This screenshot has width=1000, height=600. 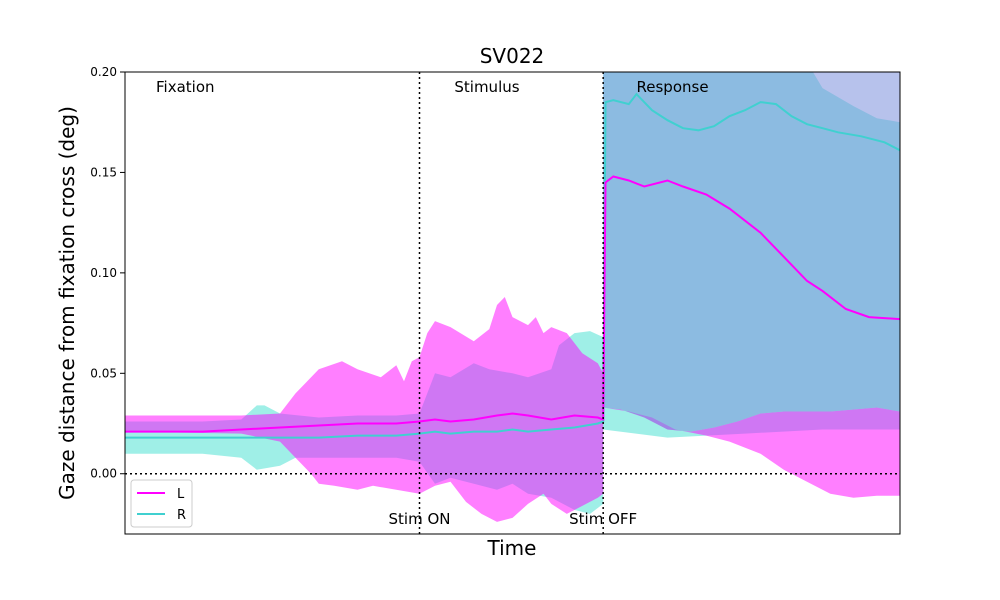 What do you see at coordinates (512, 548) in the screenshot?
I see `x-axis-label: Time` at bounding box center [512, 548].